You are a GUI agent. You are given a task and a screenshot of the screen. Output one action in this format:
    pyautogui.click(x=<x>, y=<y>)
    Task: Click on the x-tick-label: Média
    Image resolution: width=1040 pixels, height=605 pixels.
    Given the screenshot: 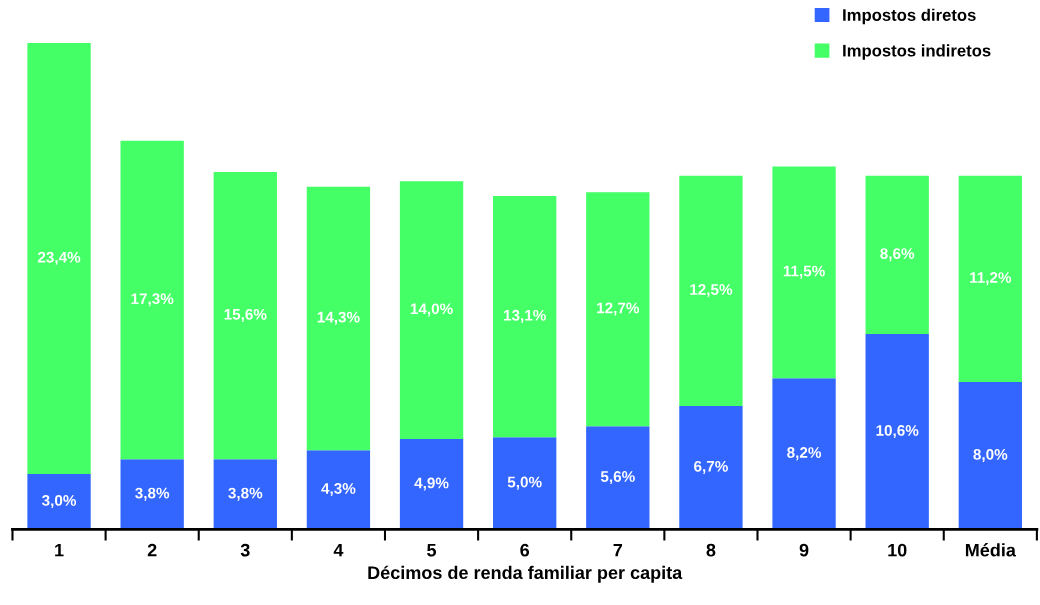 What is the action you would take?
    pyautogui.click(x=991, y=550)
    